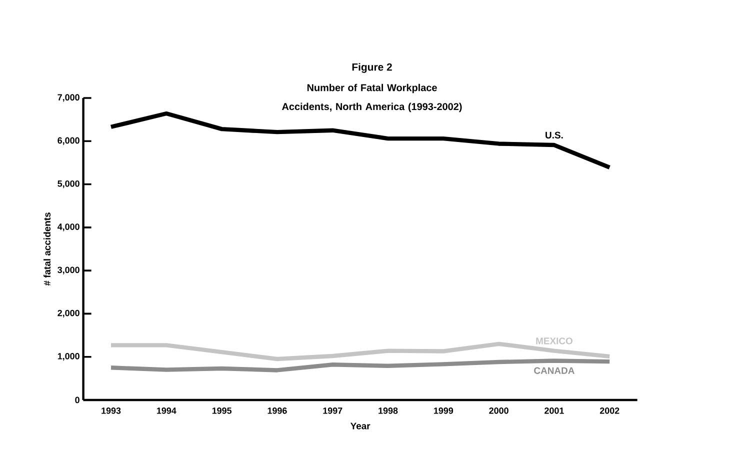 This screenshot has width=740, height=461. What do you see at coordinates (69, 357) in the screenshot?
I see `y-tick-label: 1,000` at bounding box center [69, 357].